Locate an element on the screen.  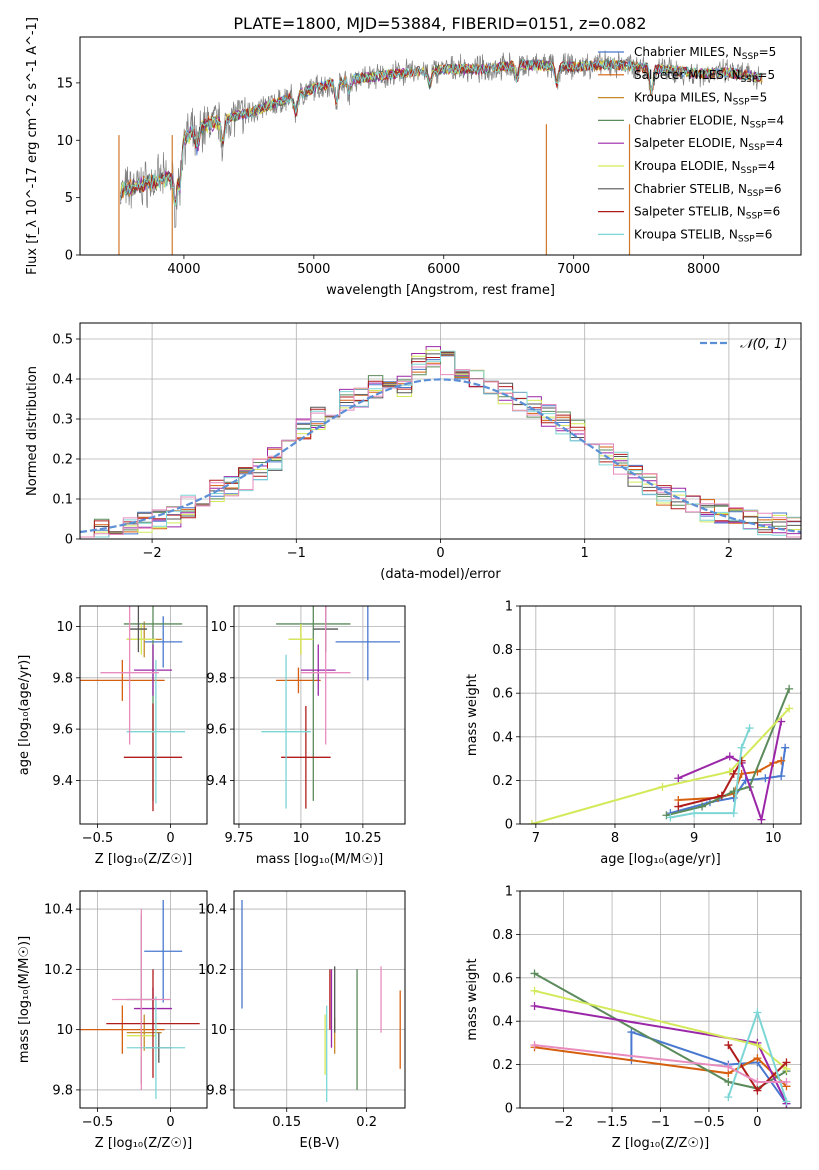
x-tick-label: 7000 is located at coordinates (573, 269).